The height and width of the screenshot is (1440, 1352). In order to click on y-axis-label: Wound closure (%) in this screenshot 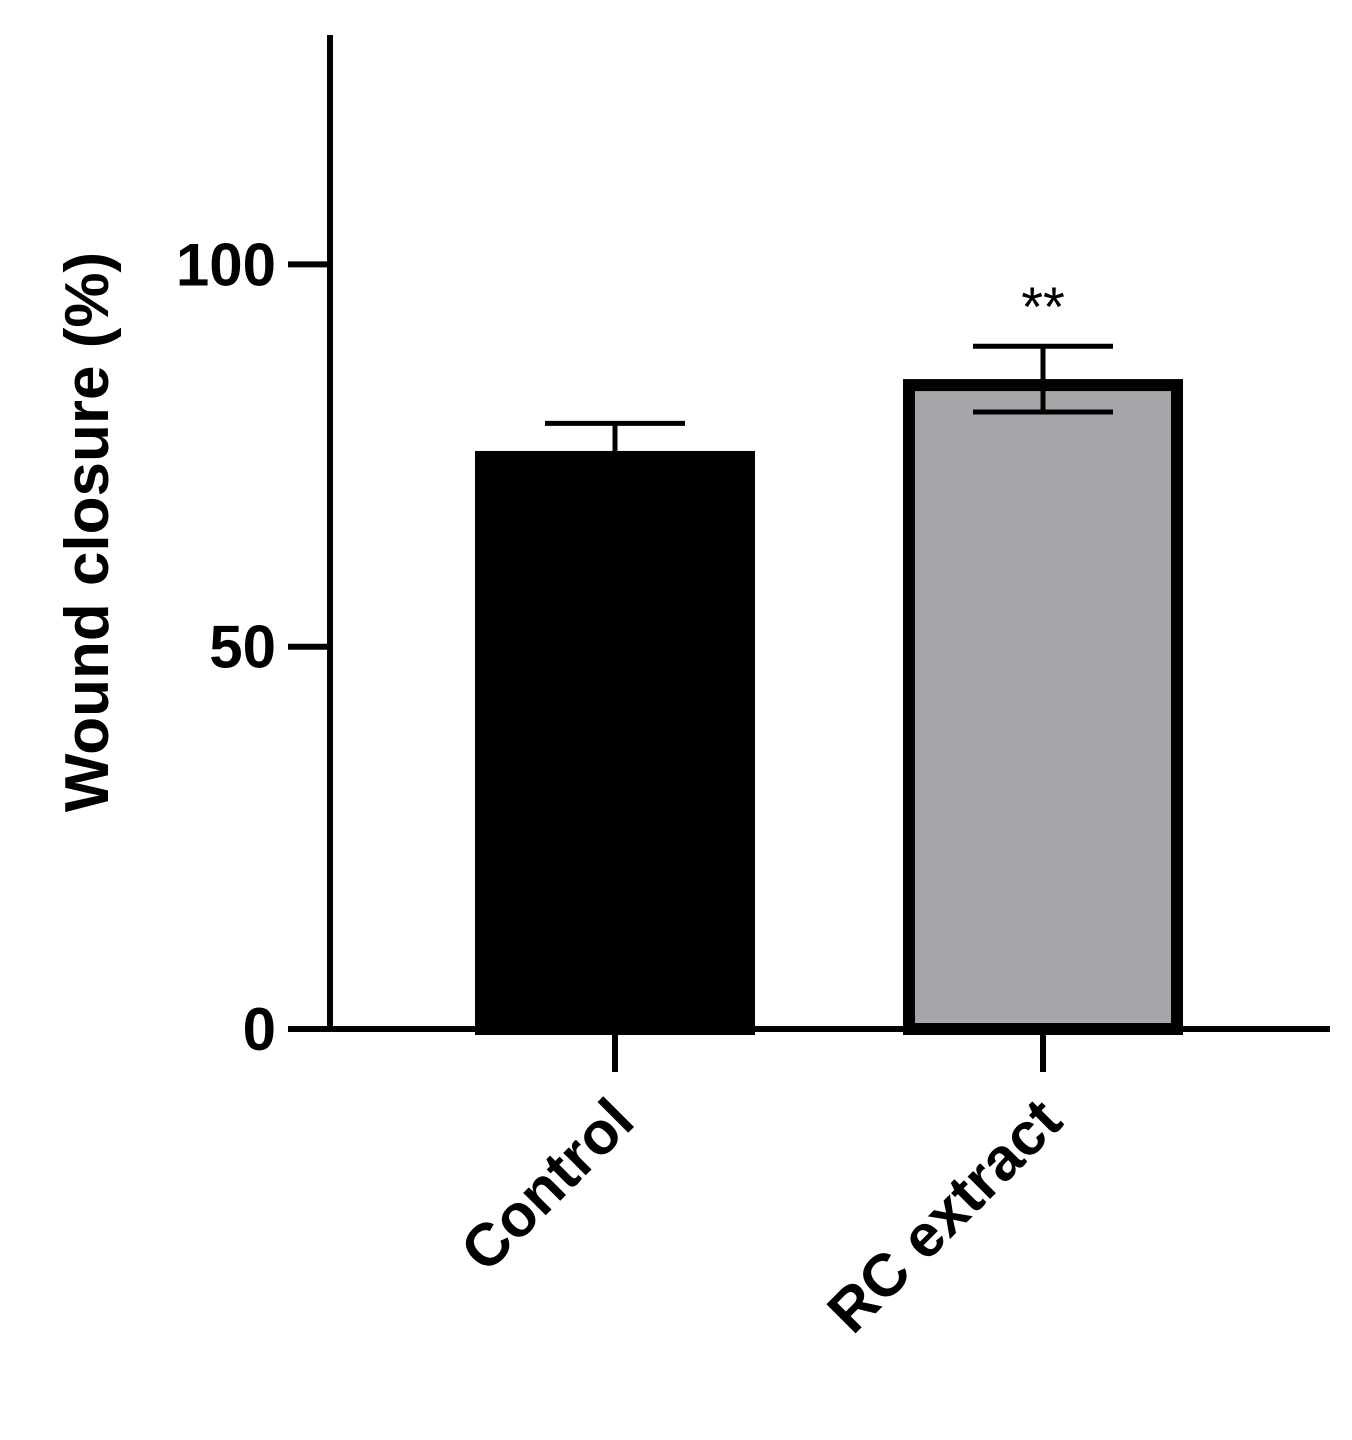, I will do `click(87, 532)`.